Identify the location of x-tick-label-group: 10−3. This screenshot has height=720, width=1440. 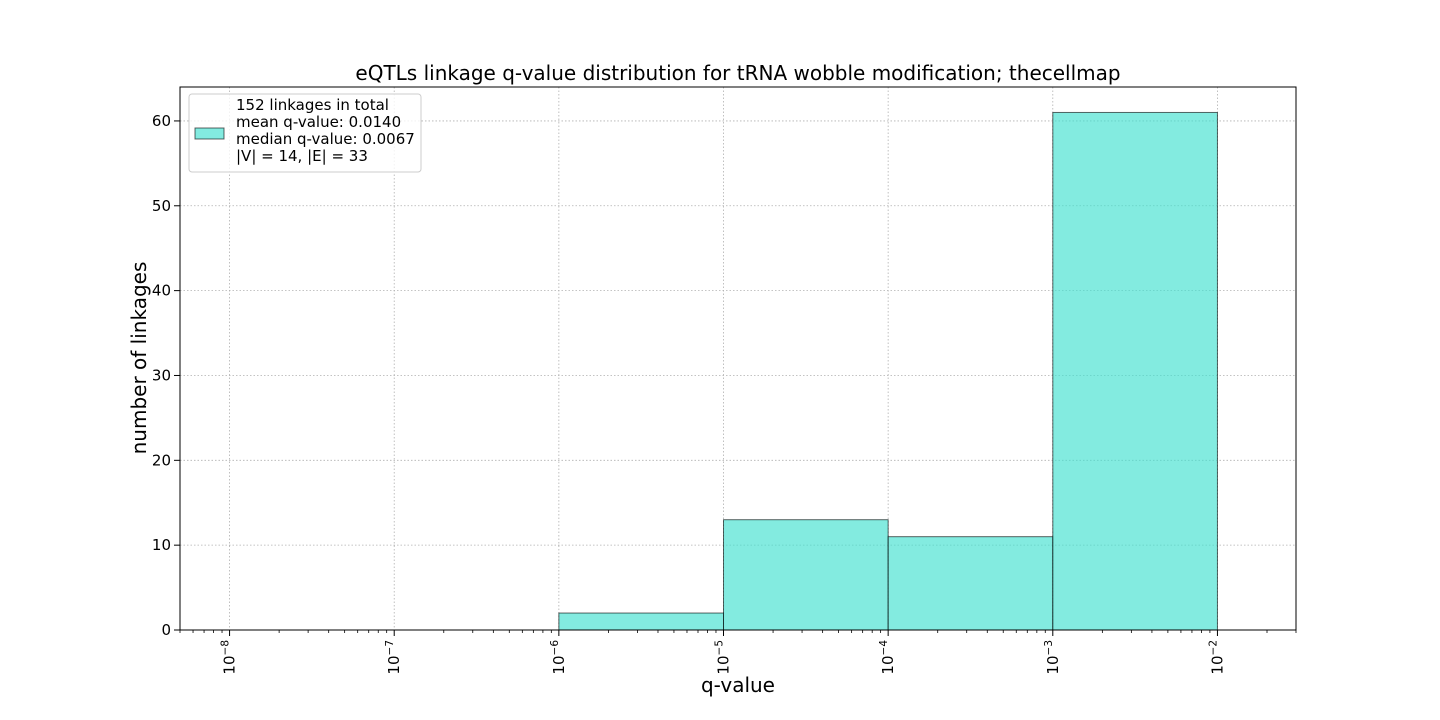
(1052, 657).